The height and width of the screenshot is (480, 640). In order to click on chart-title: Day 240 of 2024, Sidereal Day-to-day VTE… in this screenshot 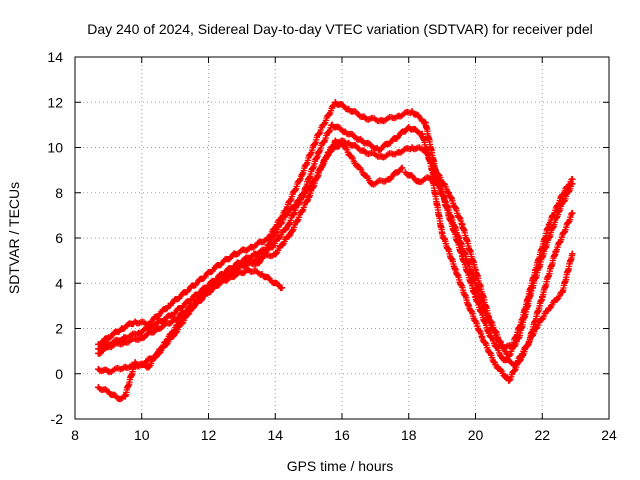, I will do `click(340, 29)`.